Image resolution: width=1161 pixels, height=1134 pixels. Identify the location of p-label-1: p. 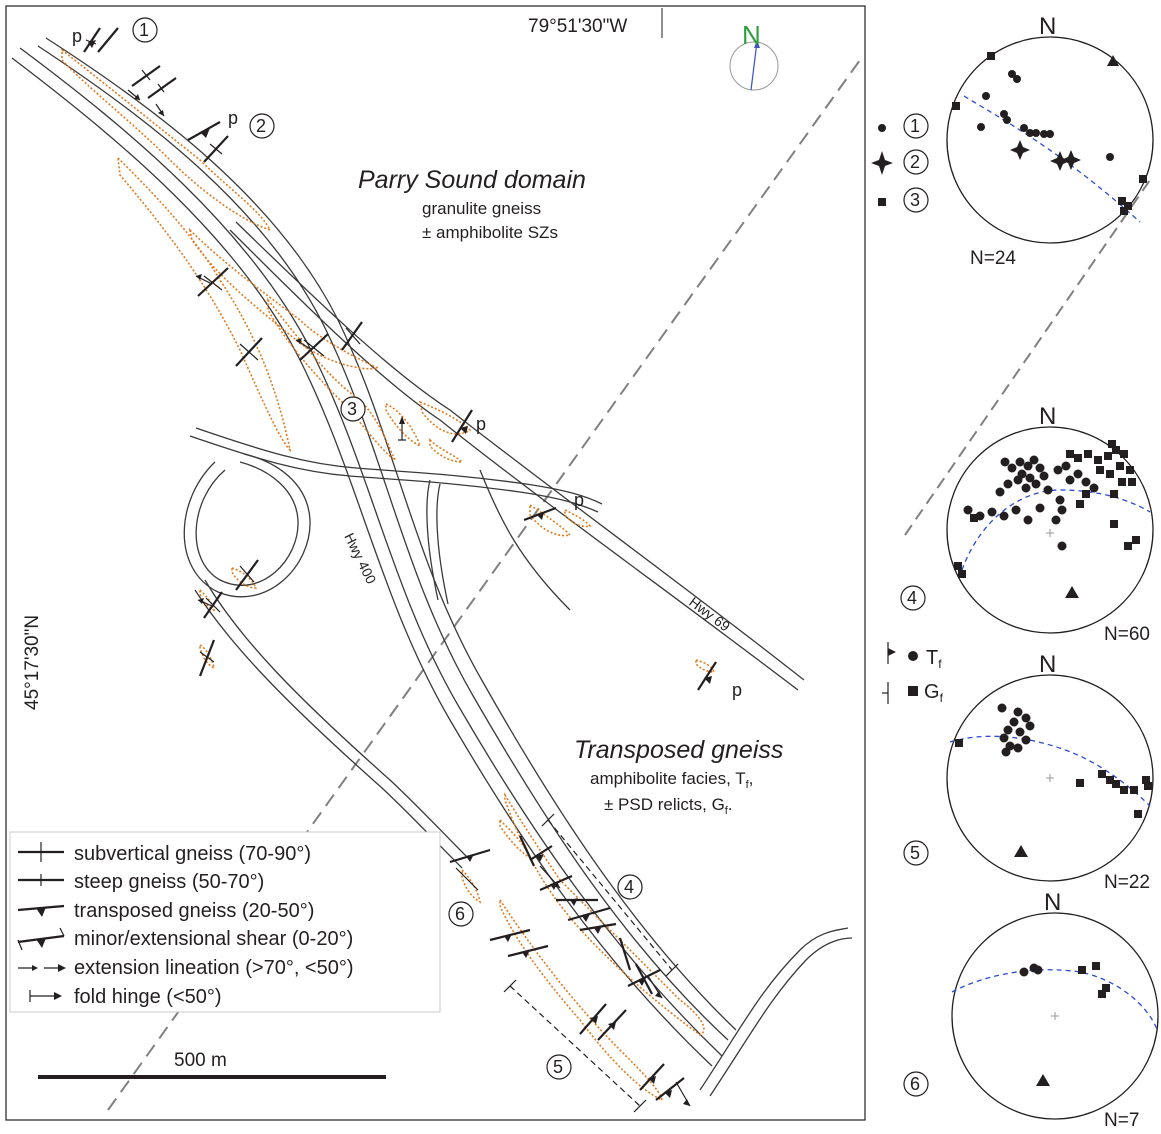
(77, 36).